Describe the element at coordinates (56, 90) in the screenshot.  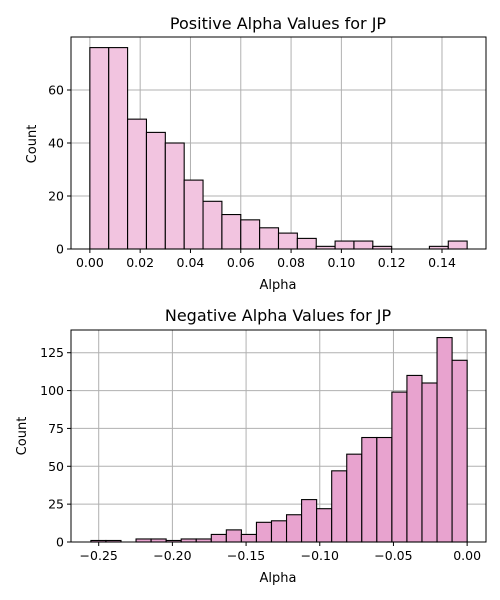
I see `y-tick-label: 60` at that location.